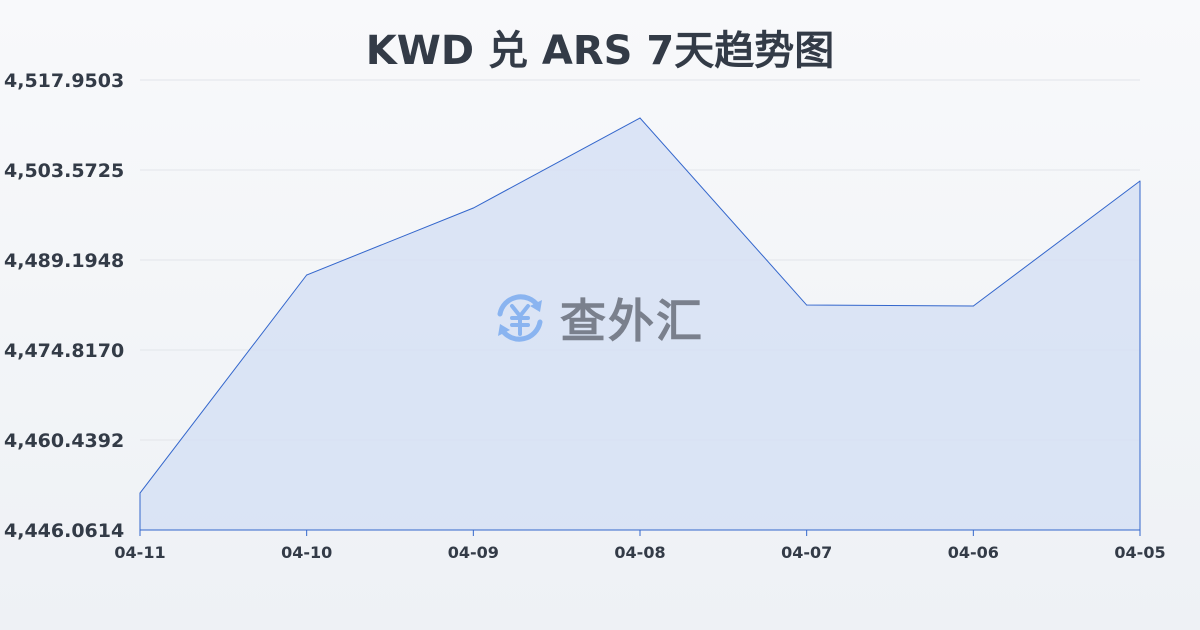 The width and height of the screenshot is (1200, 630). I want to click on y-tick-label: 4,460.4392, so click(64, 441).